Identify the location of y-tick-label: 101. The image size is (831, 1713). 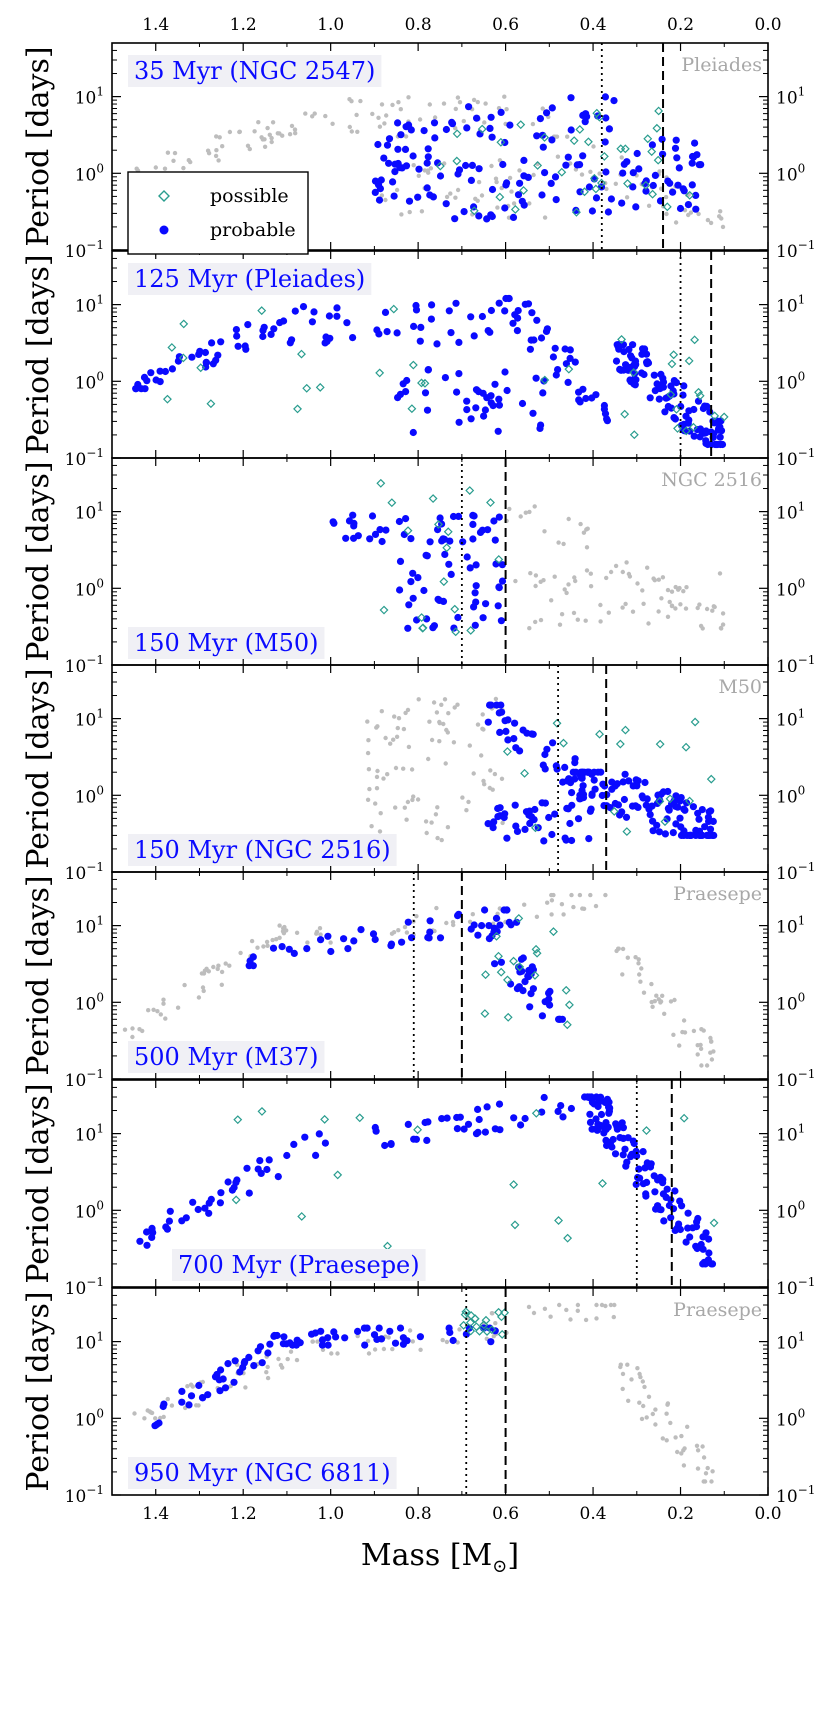
(89, 305).